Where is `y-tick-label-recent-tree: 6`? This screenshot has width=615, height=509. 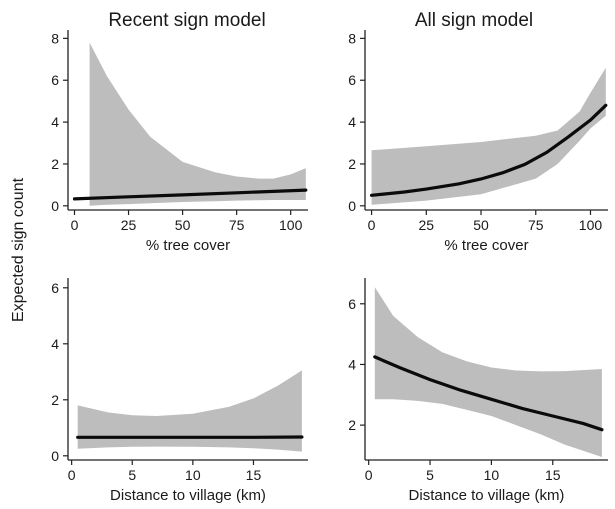
y-tick-label-recent-tree: 6 is located at coordinates (55, 80).